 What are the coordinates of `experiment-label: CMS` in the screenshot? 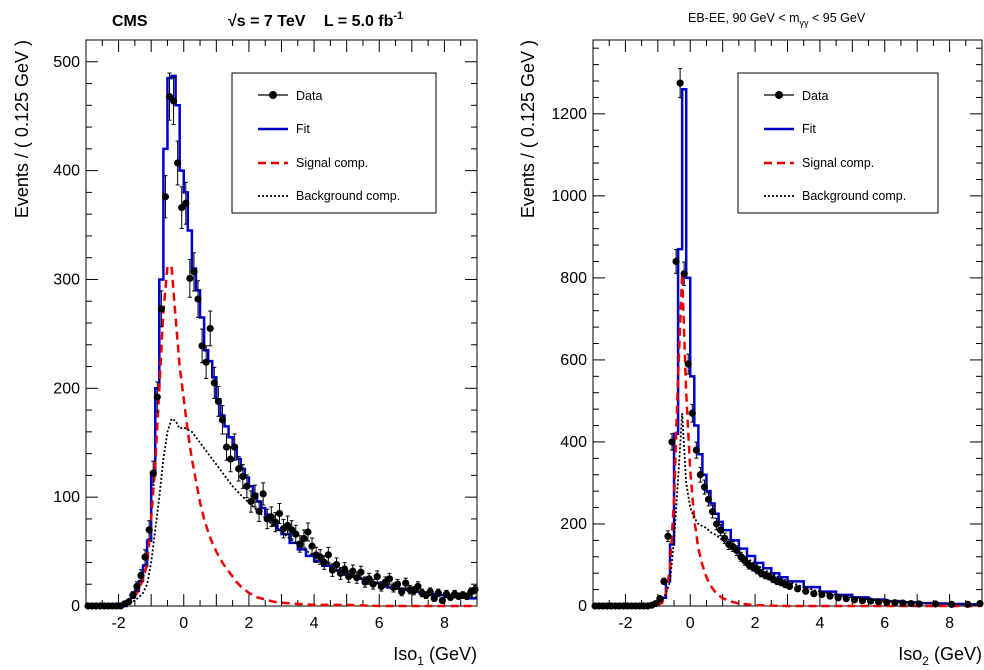 It's located at (130, 21).